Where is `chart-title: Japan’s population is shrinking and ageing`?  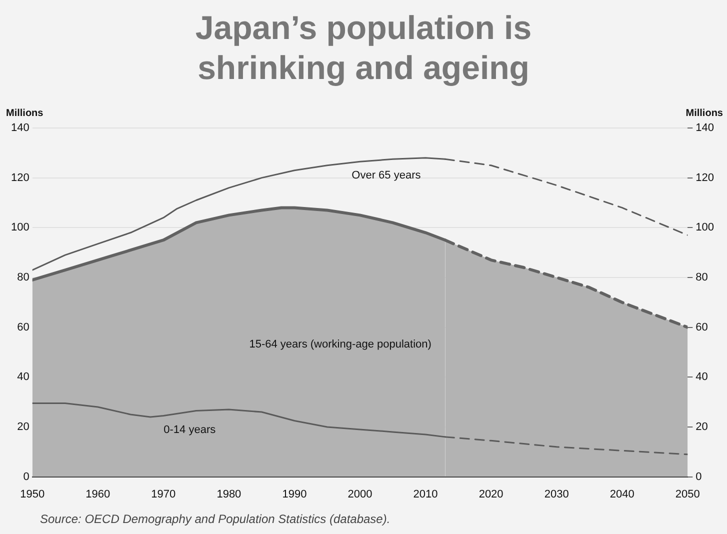 chart-title: Japan’s population is shrinking and ageing is located at coordinates (363, 48).